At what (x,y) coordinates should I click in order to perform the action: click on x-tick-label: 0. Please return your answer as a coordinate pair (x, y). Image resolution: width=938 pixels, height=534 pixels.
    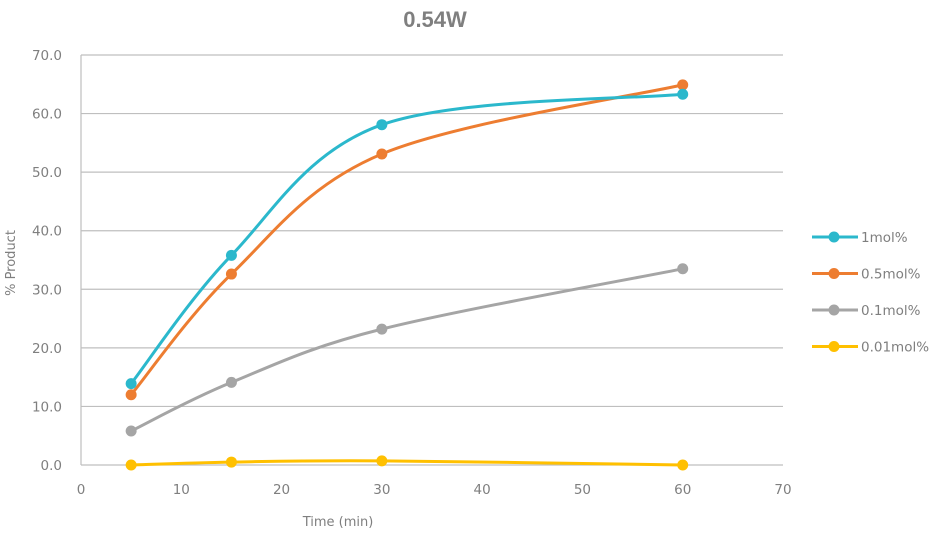
    Looking at the image, I should click on (81, 490).